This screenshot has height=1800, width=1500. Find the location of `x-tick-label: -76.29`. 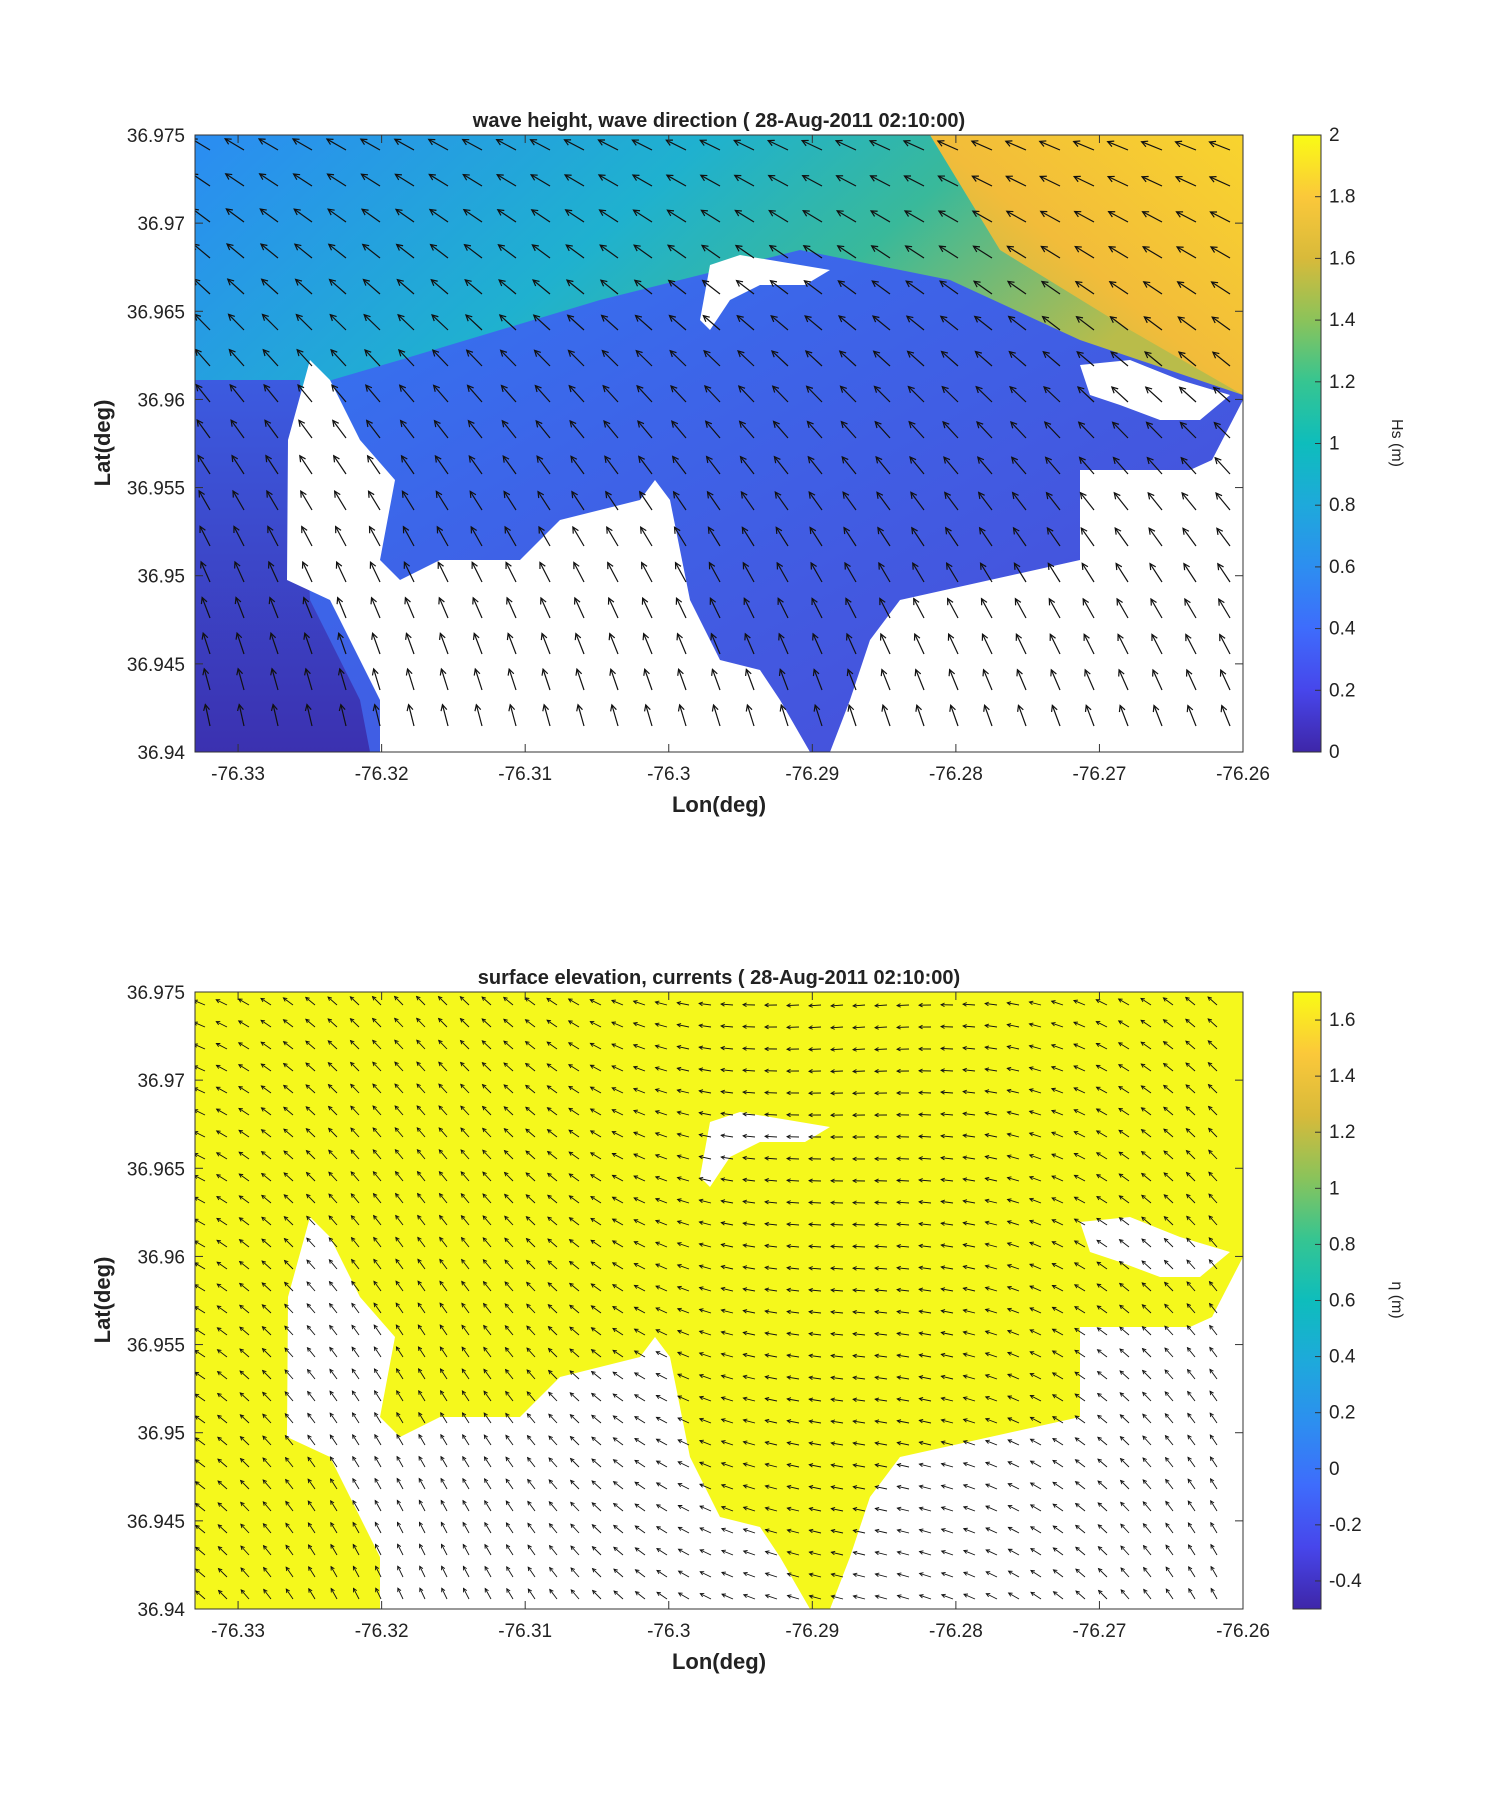

x-tick-label: -76.29 is located at coordinates (812, 1631).